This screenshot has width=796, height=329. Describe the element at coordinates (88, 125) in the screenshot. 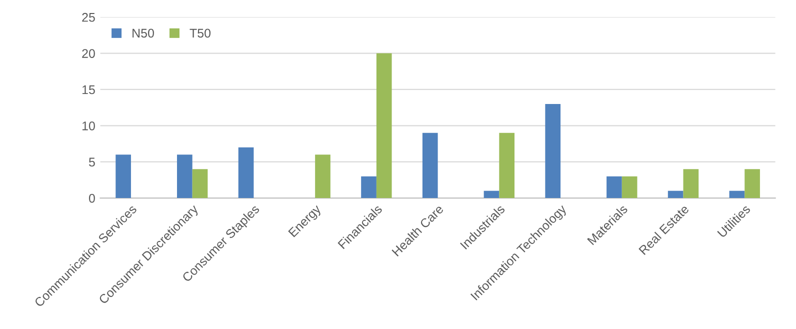

I see `y-tick-label: 10` at that location.